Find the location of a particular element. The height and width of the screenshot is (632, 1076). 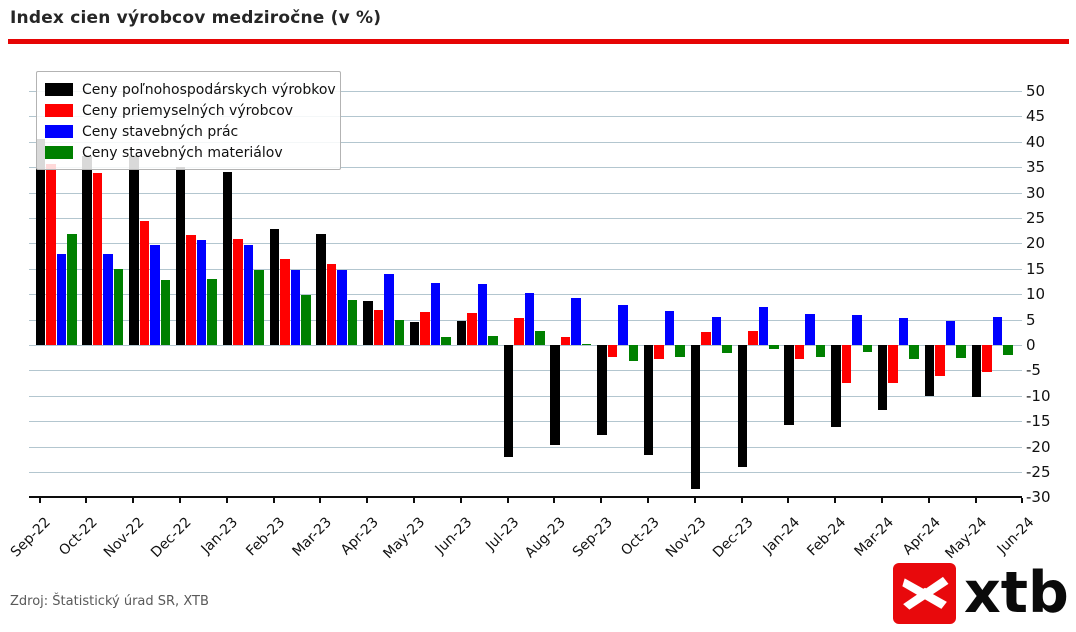

x-axis-tick-label: Mar-23 is located at coordinates (312, 537).